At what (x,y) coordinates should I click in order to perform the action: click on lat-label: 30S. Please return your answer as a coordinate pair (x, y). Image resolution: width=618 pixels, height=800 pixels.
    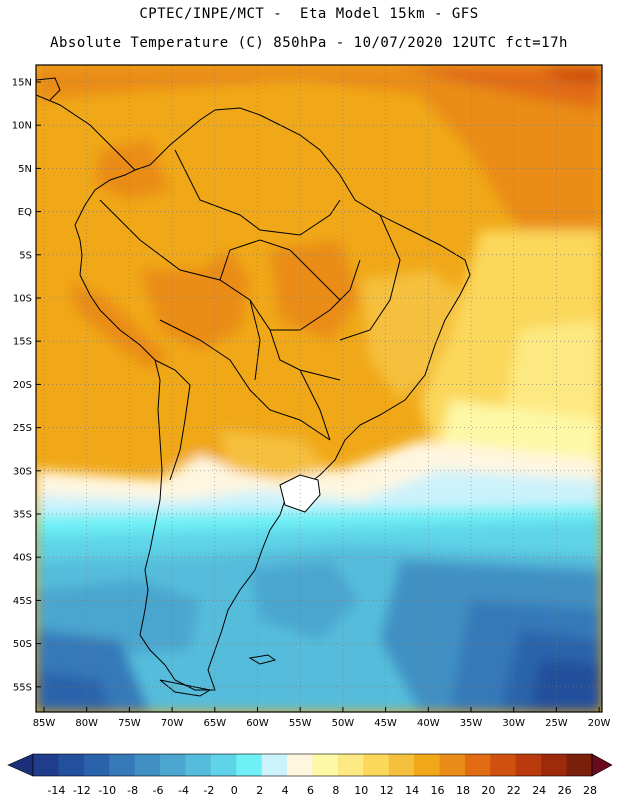
    Looking at the image, I should click on (22, 471).